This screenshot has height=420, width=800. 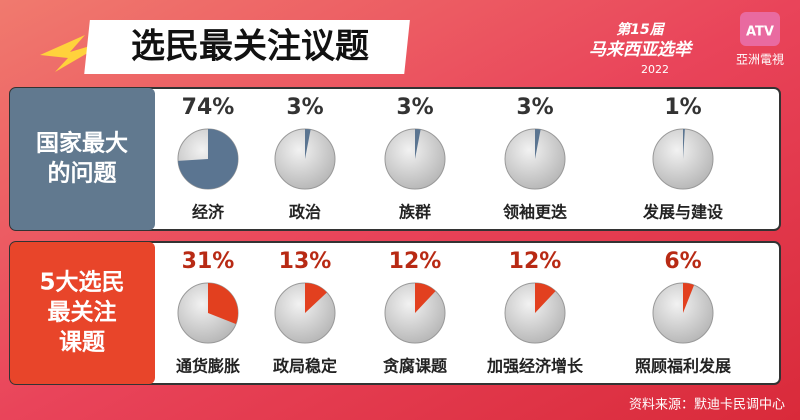 I want to click on category-label: 贪腐课题, so click(x=415, y=366).